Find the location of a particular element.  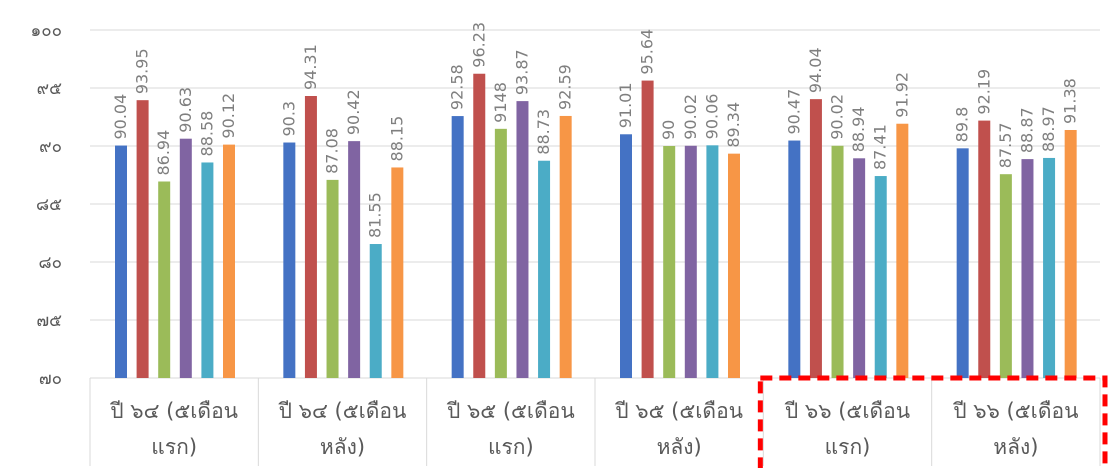

data-label: 87.57 is located at coordinates (1005, 145).